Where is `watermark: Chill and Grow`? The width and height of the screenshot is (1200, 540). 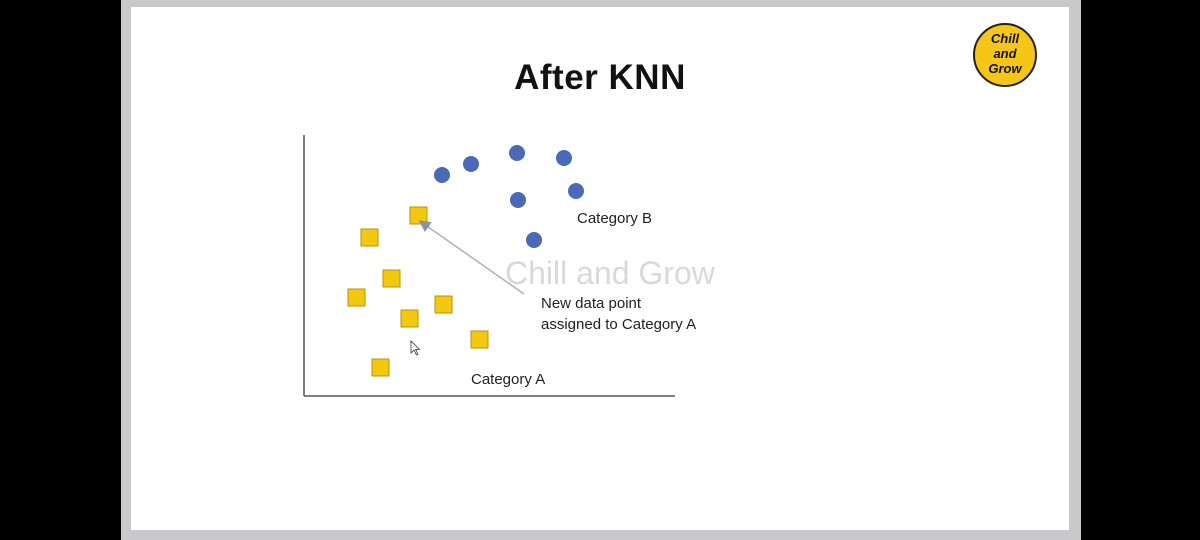 watermark: Chill and Grow is located at coordinates (610, 273).